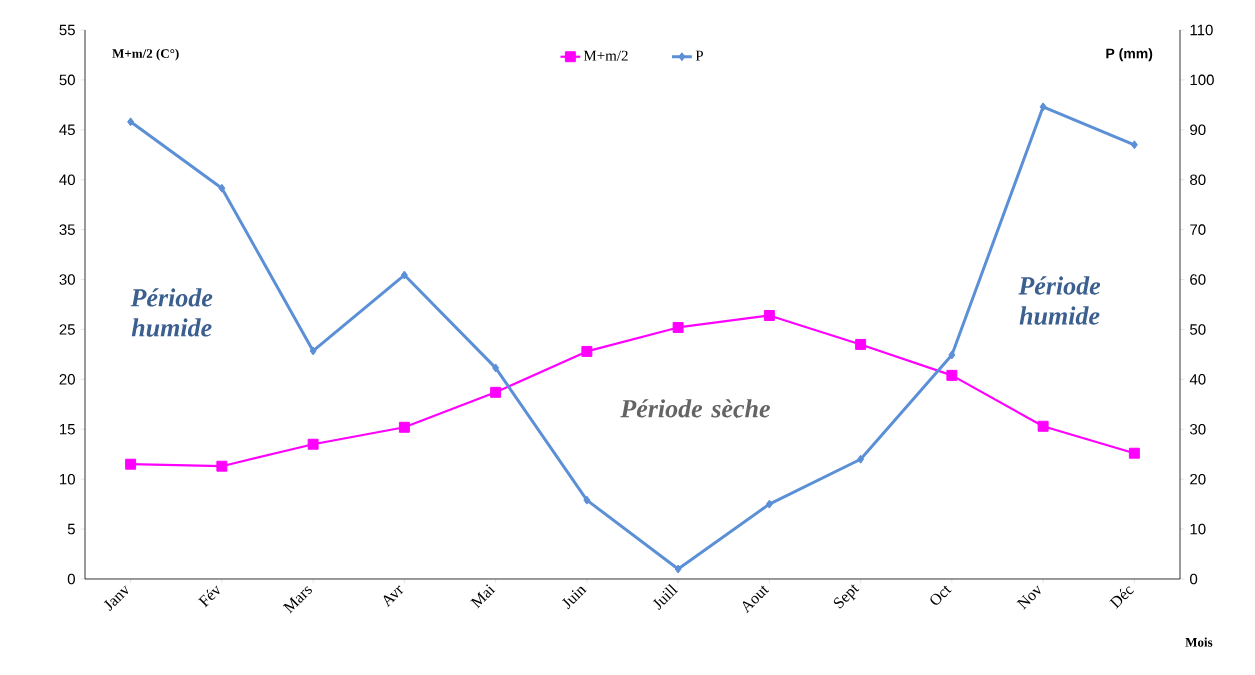  Describe the element at coordinates (605, 55) in the screenshot. I see `legend-label: M+m/2` at that location.